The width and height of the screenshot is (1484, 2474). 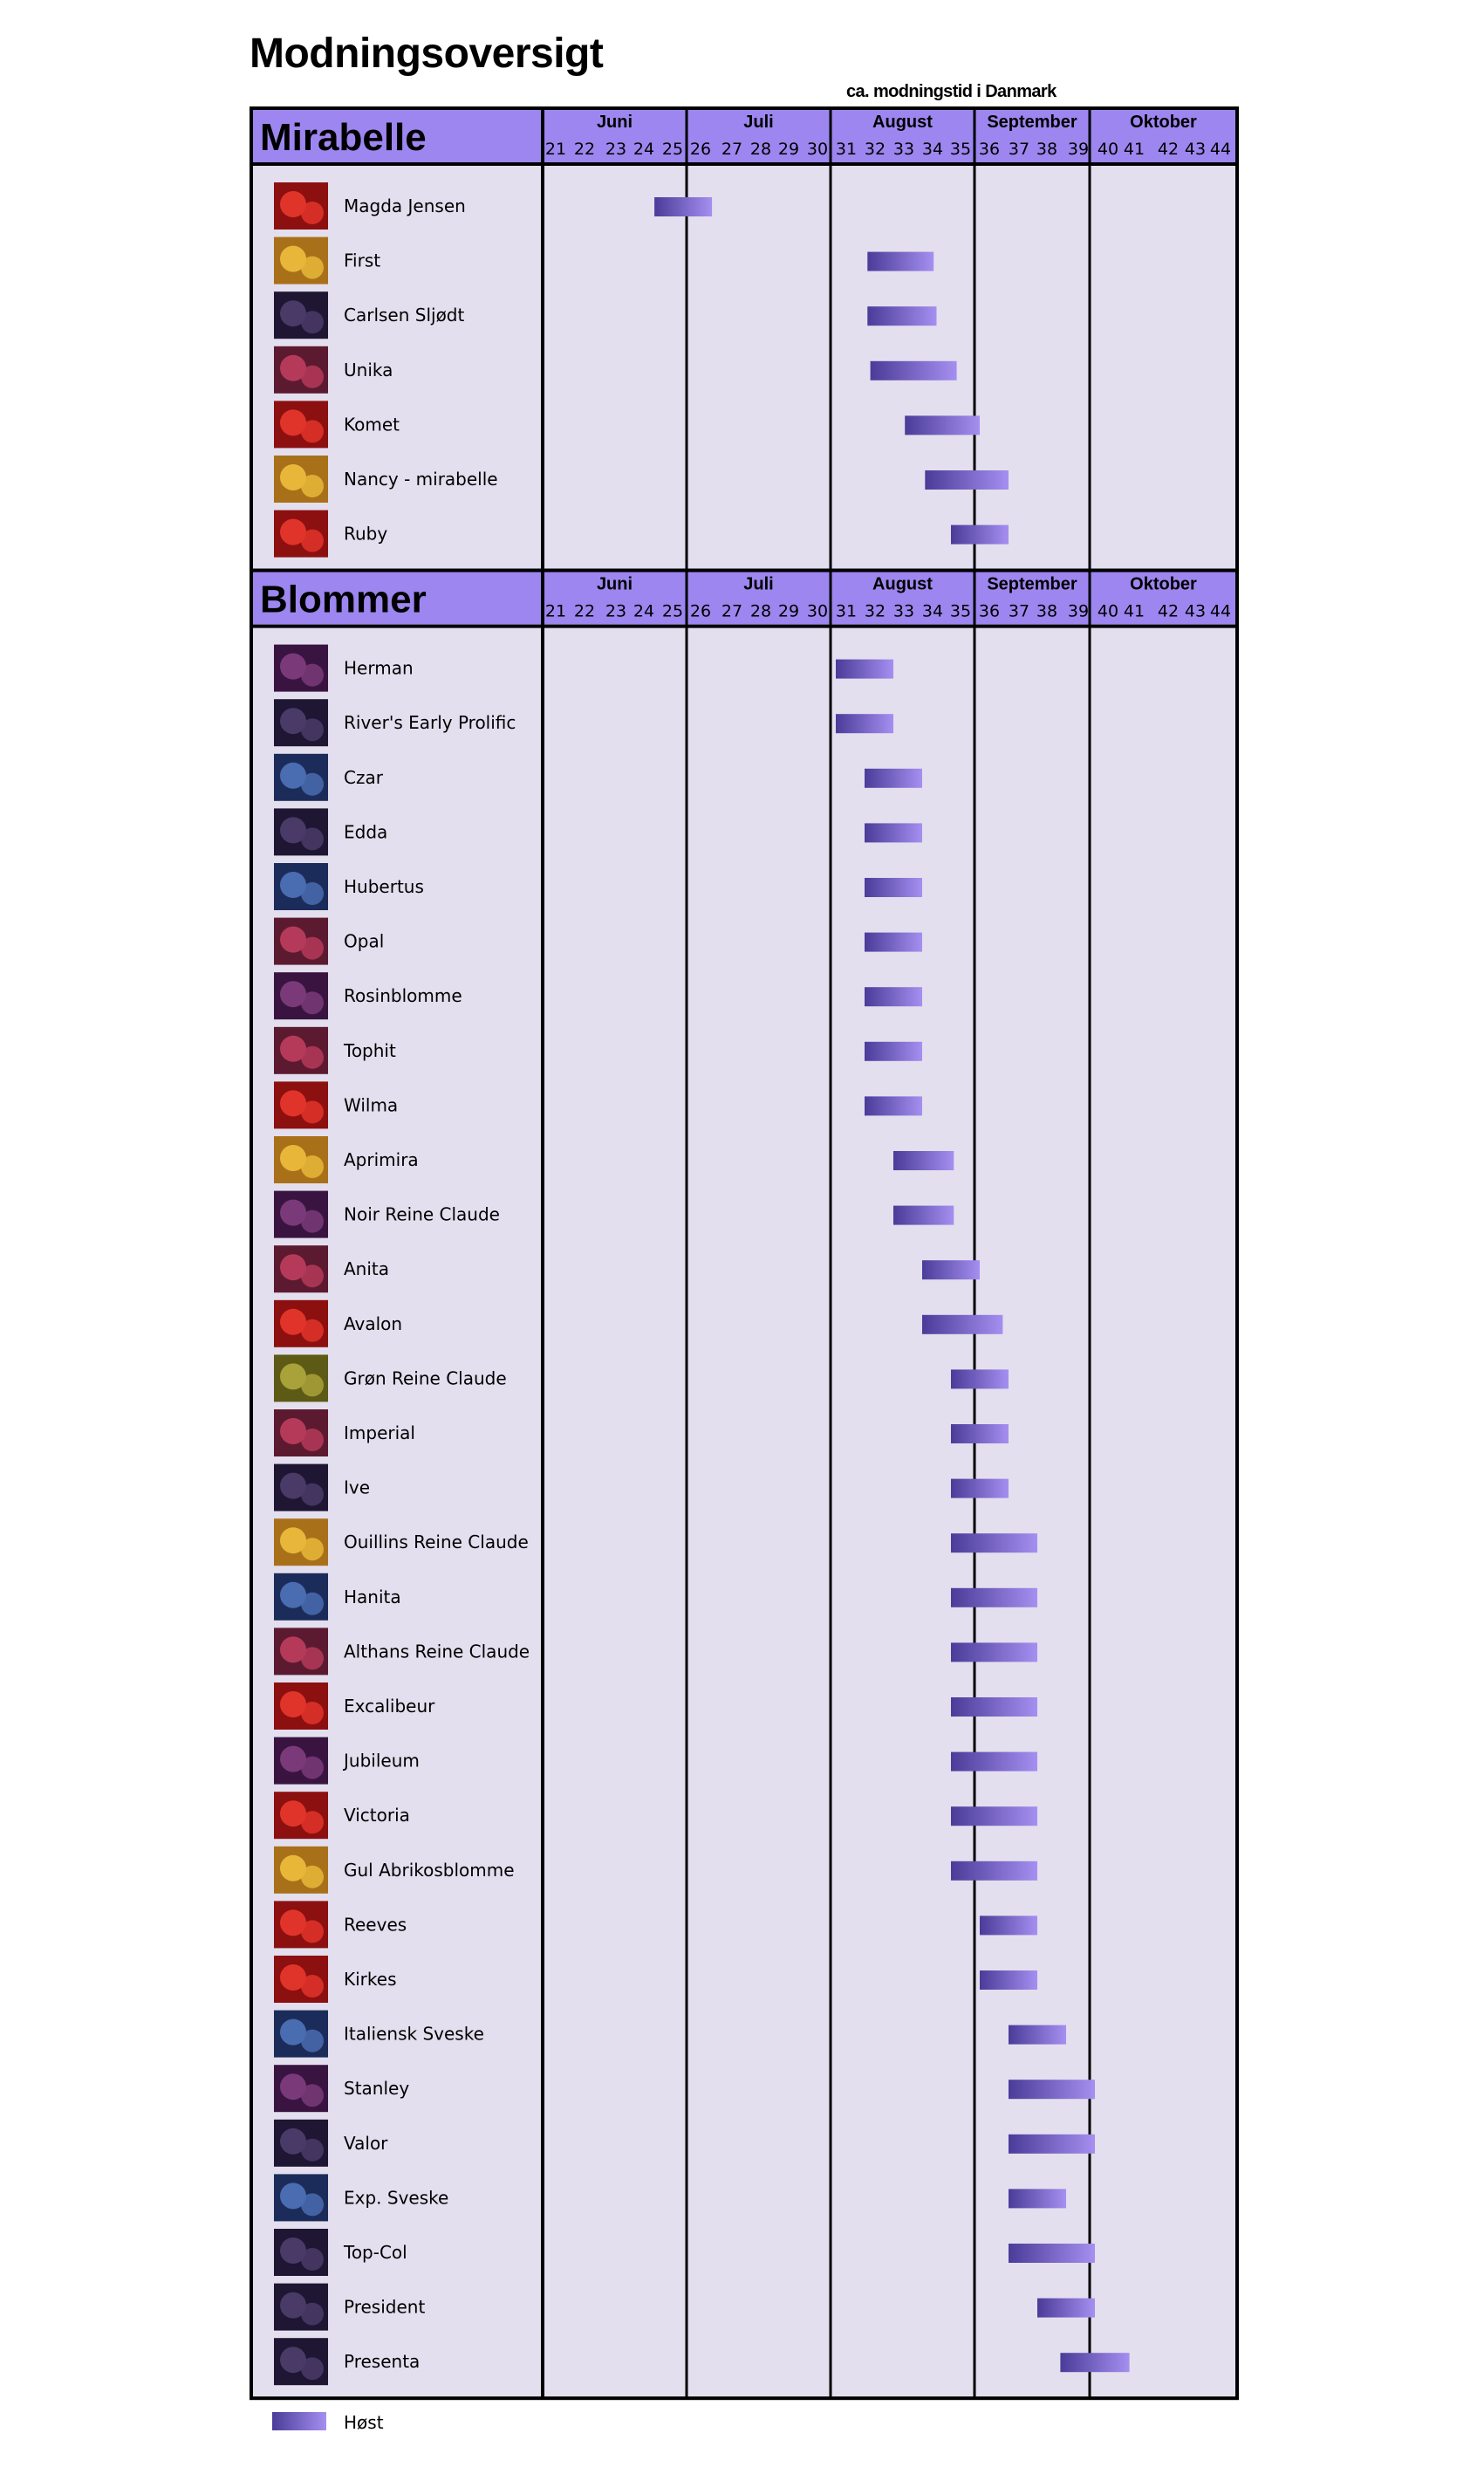 I want to click on week-tick-label: 38, so click(x=1046, y=611).